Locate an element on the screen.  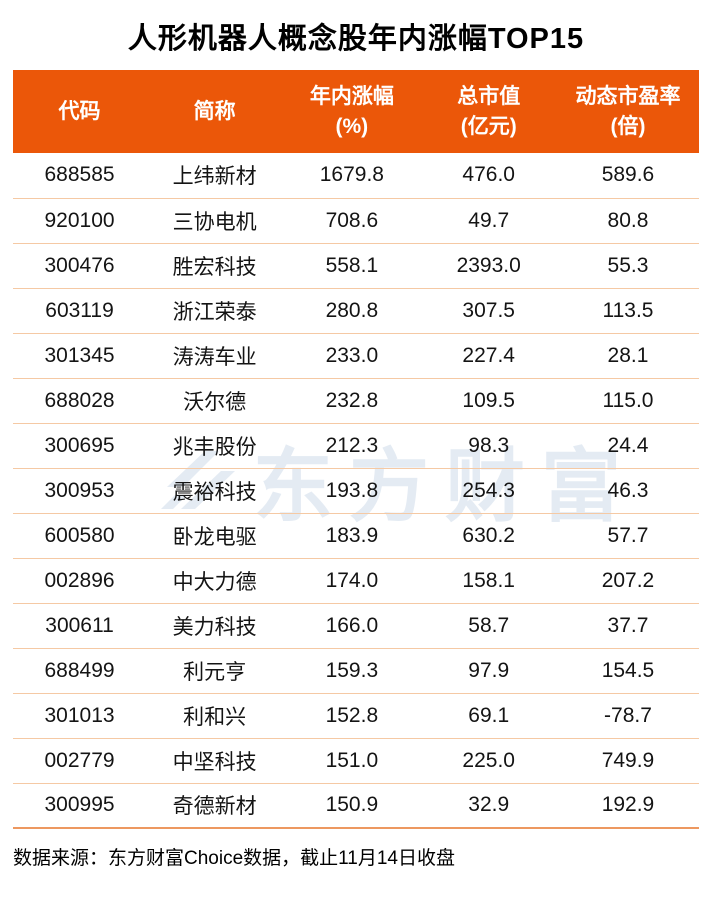
data-source-note: 数据来源：东方财富Choice数据，截止11月14日收盘 is located at coordinates (234, 858).